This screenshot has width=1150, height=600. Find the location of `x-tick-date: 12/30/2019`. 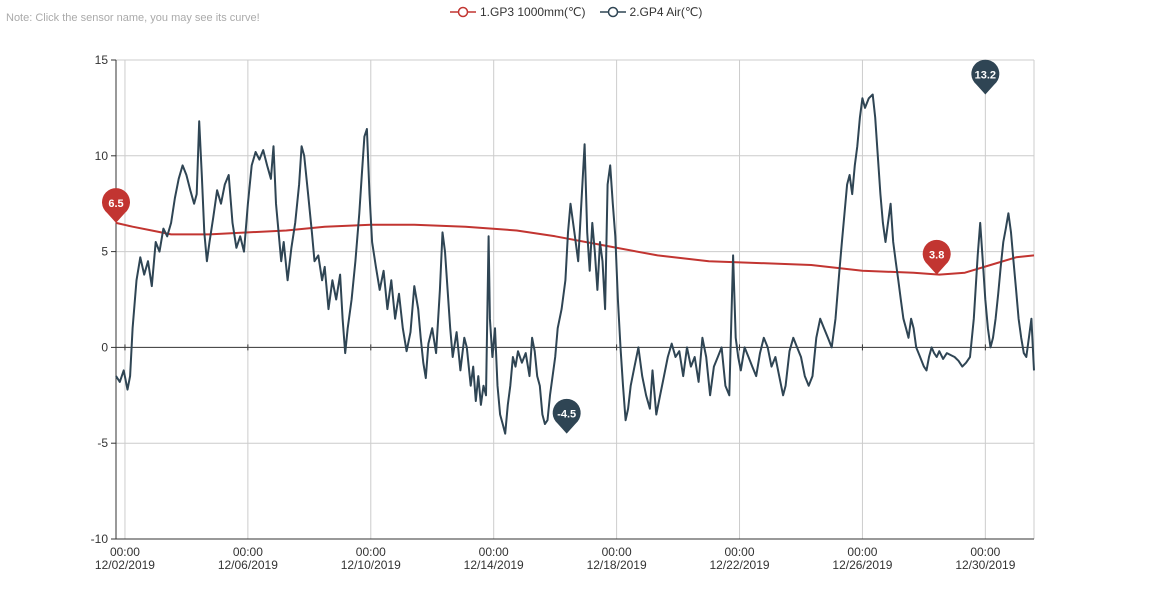

x-tick-date: 12/30/2019 is located at coordinates (985, 565).